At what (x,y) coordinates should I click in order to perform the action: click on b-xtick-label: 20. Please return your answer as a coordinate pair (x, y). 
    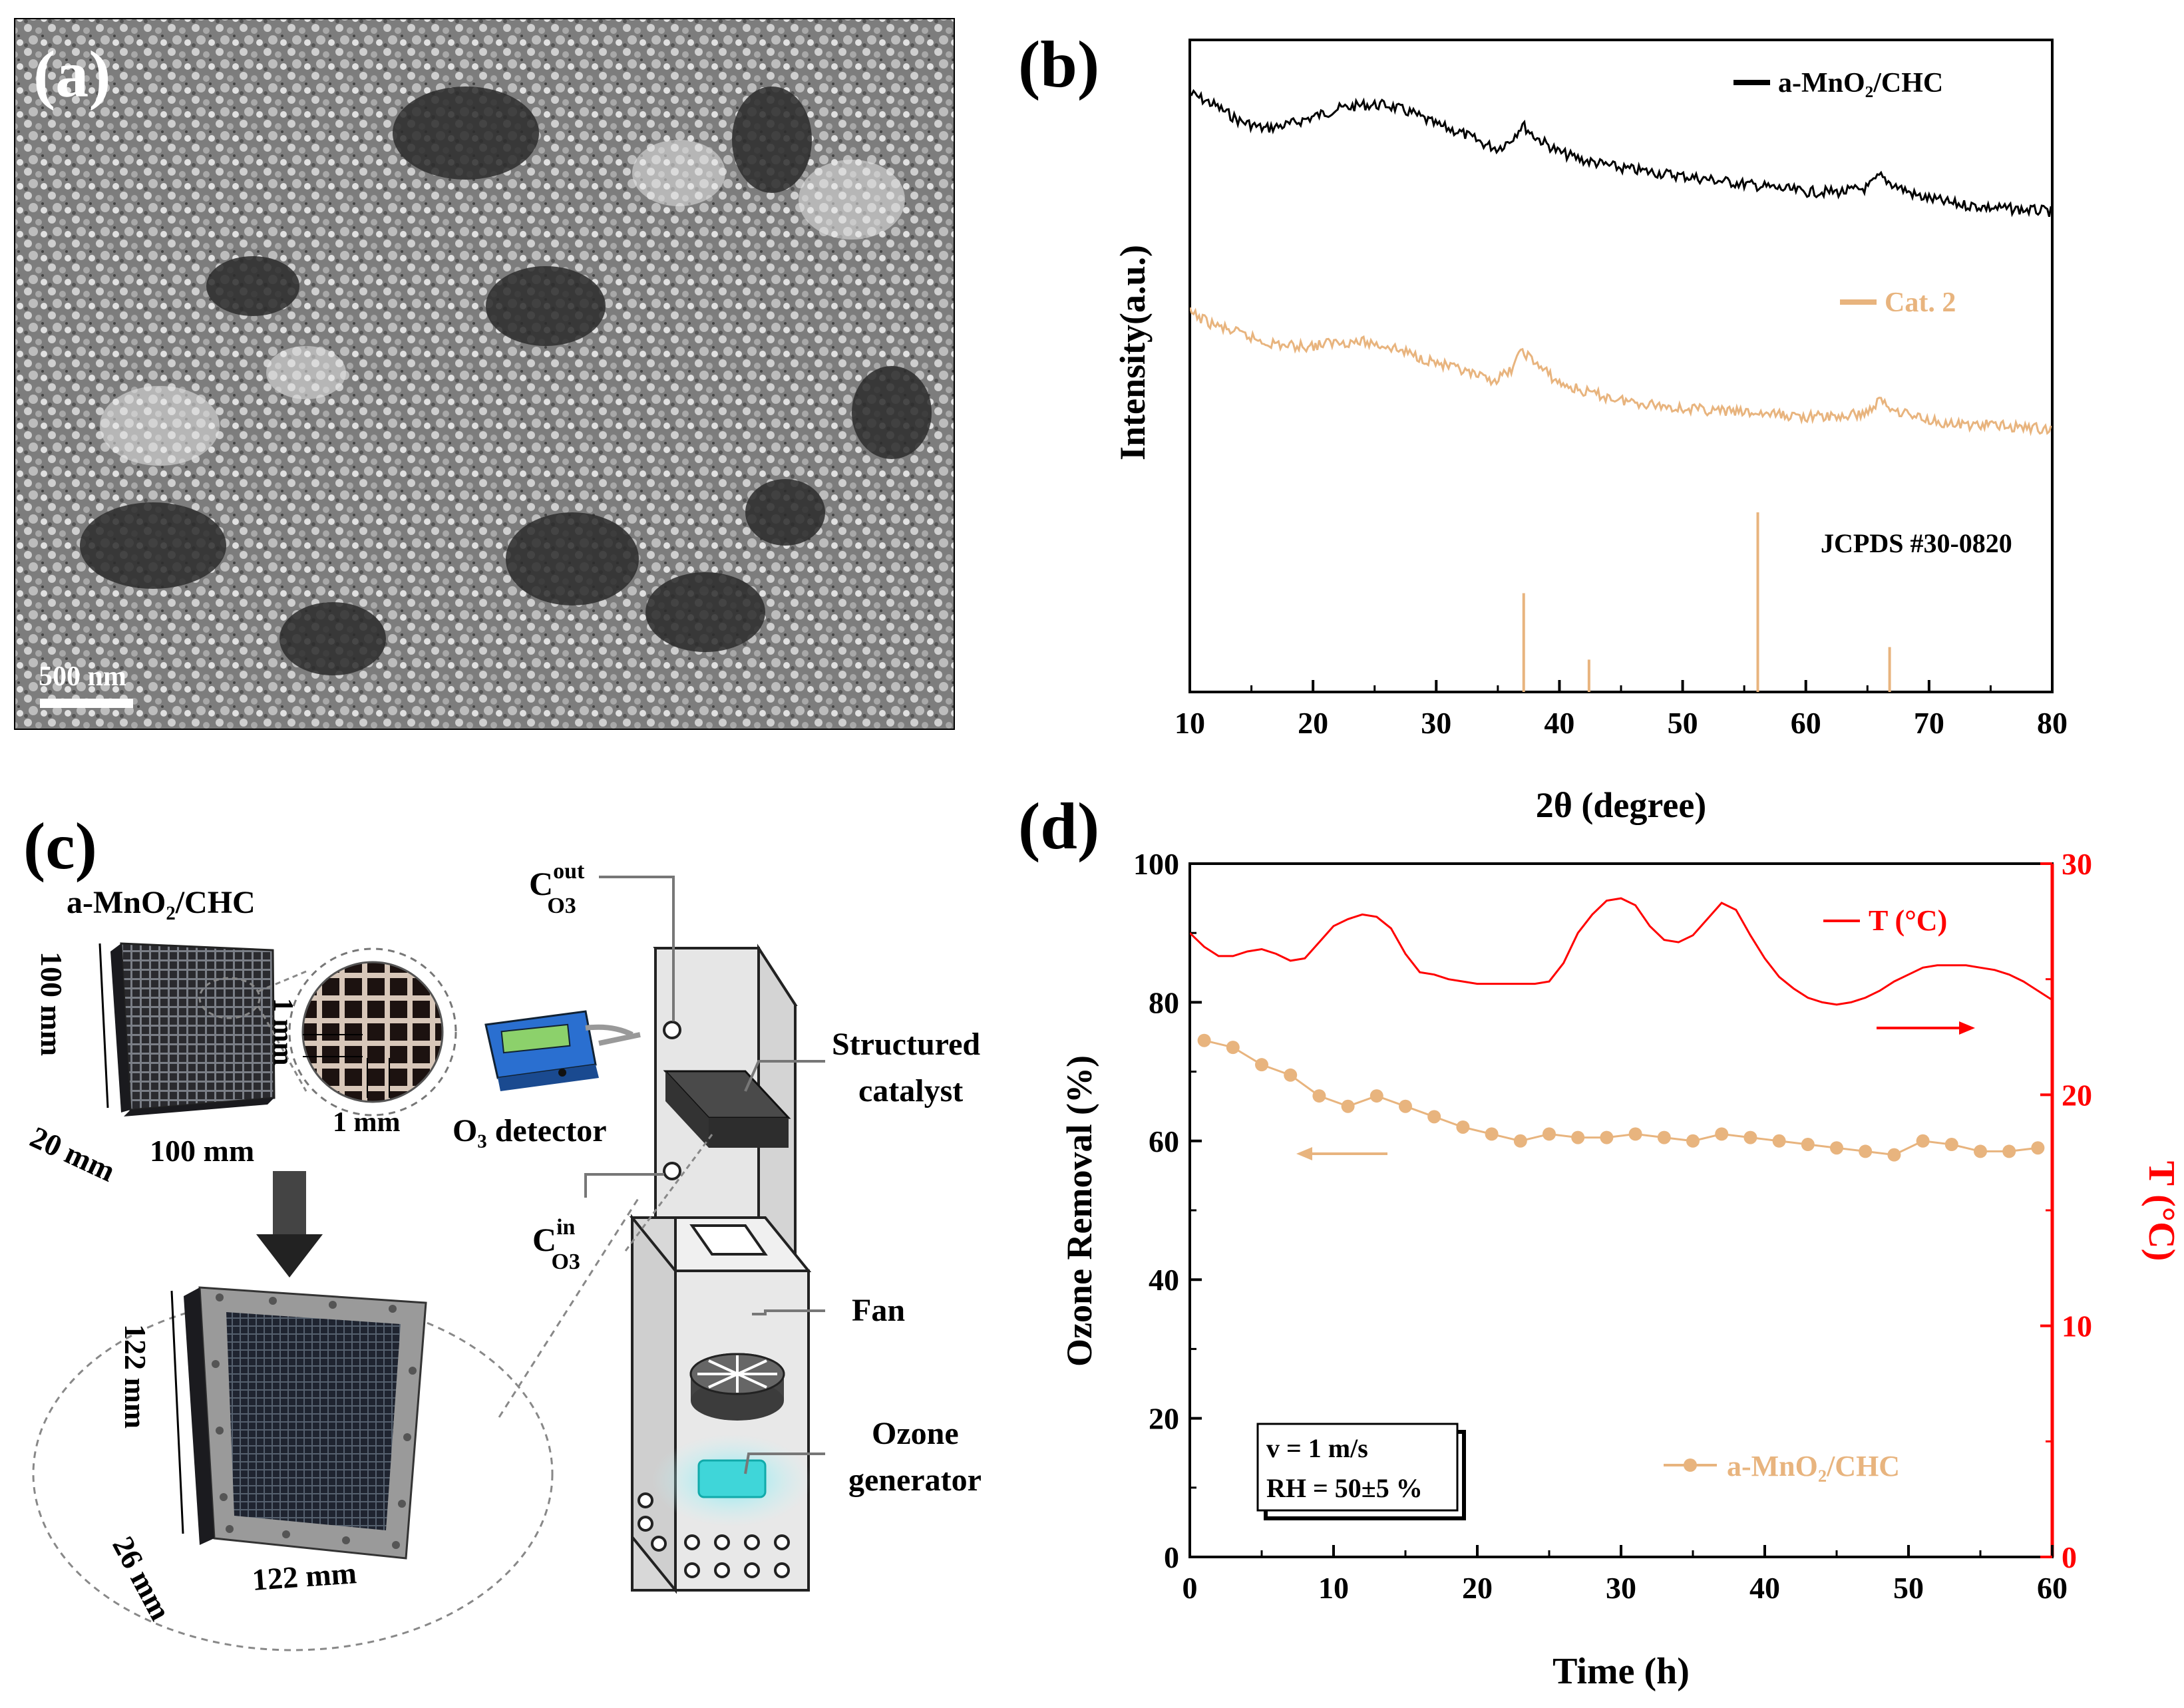
    Looking at the image, I should click on (1313, 723).